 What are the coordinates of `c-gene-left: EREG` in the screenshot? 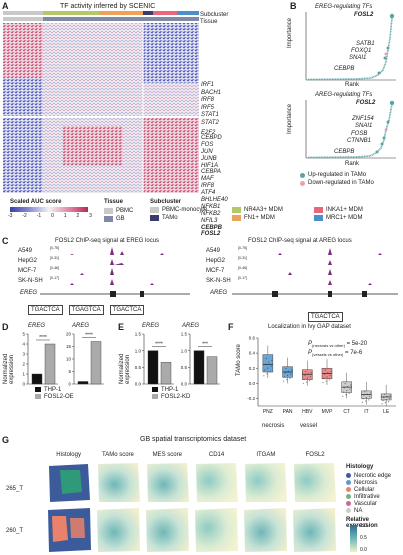 It's located at (29, 293).